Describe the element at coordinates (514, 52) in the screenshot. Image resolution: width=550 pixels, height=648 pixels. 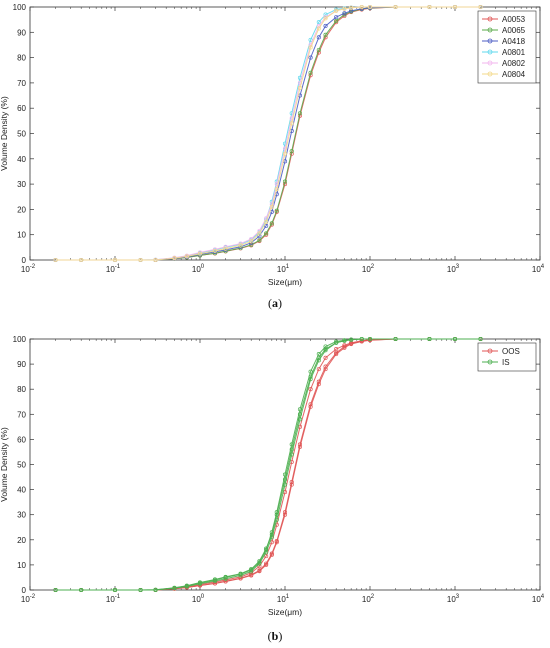
I see `legend-label: A0801` at that location.